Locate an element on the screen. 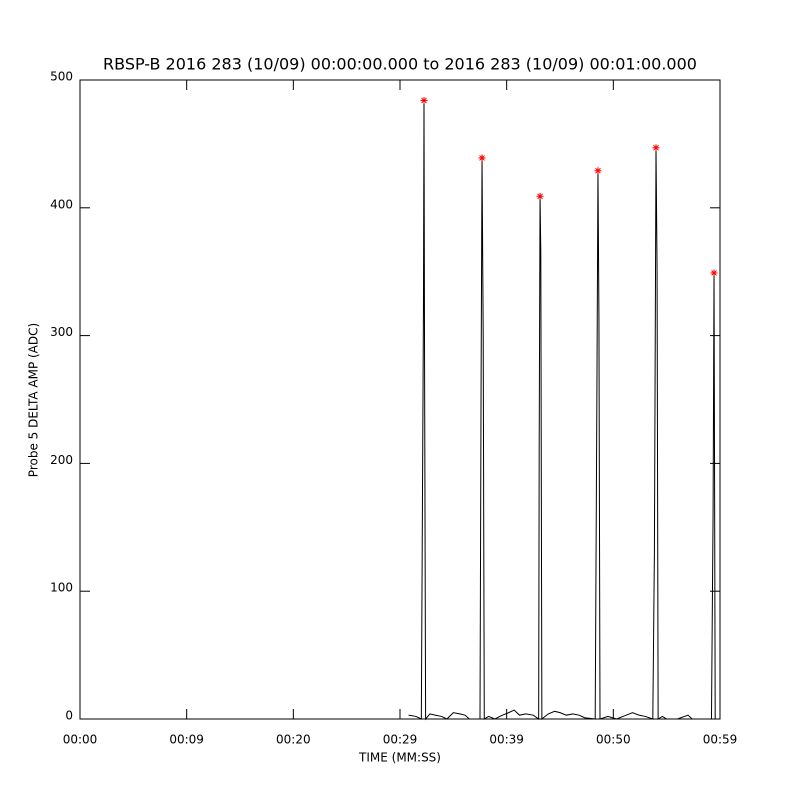 Image resolution: width=800 pixels, height=804 pixels. y-tick-label: 500 is located at coordinates (61, 77).